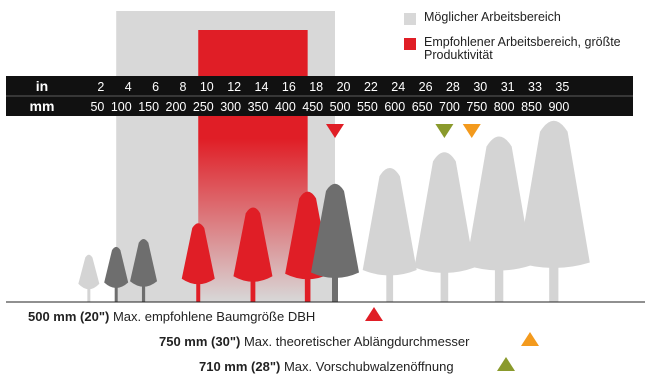 The image size is (653, 378). I want to click on tick-mm-600: 600, so click(394, 107).